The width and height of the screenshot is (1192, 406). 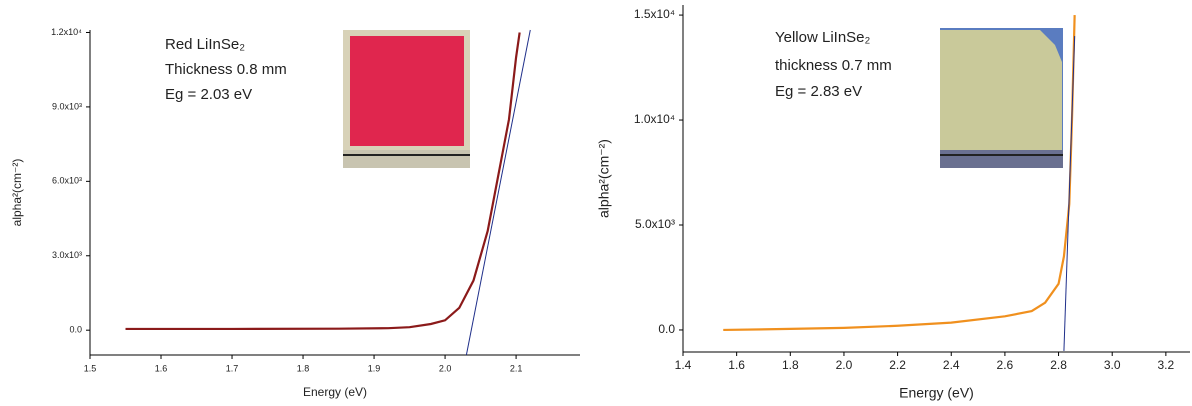 What do you see at coordinates (374, 368) in the screenshot?
I see `x-tick-label: 1.9` at bounding box center [374, 368].